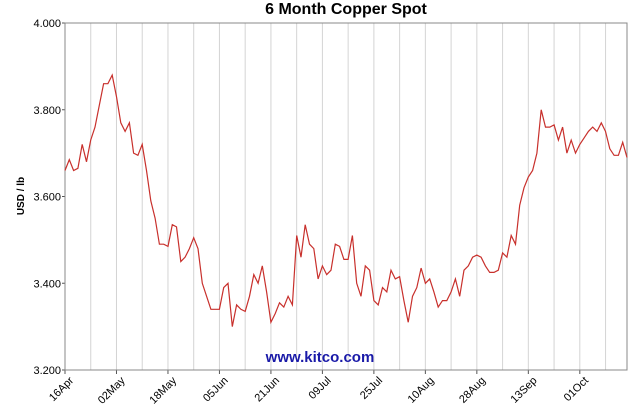 The image size is (640, 406). Describe the element at coordinates (112, 390) in the screenshot. I see `x-tick-label: 02May` at that location.